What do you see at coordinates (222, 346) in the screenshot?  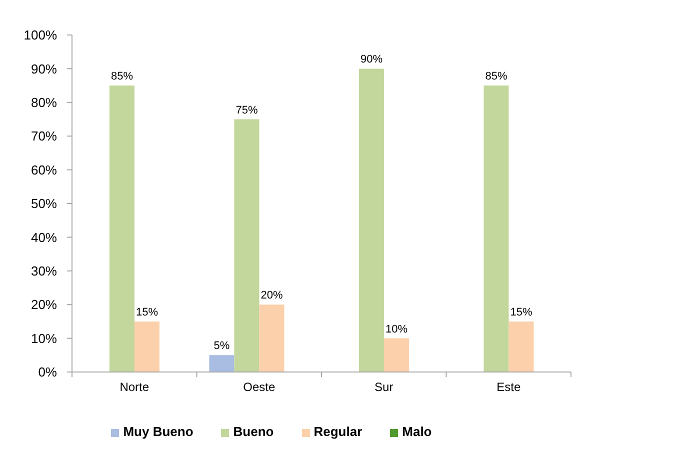 I see `data-label: 5%` at bounding box center [222, 346].